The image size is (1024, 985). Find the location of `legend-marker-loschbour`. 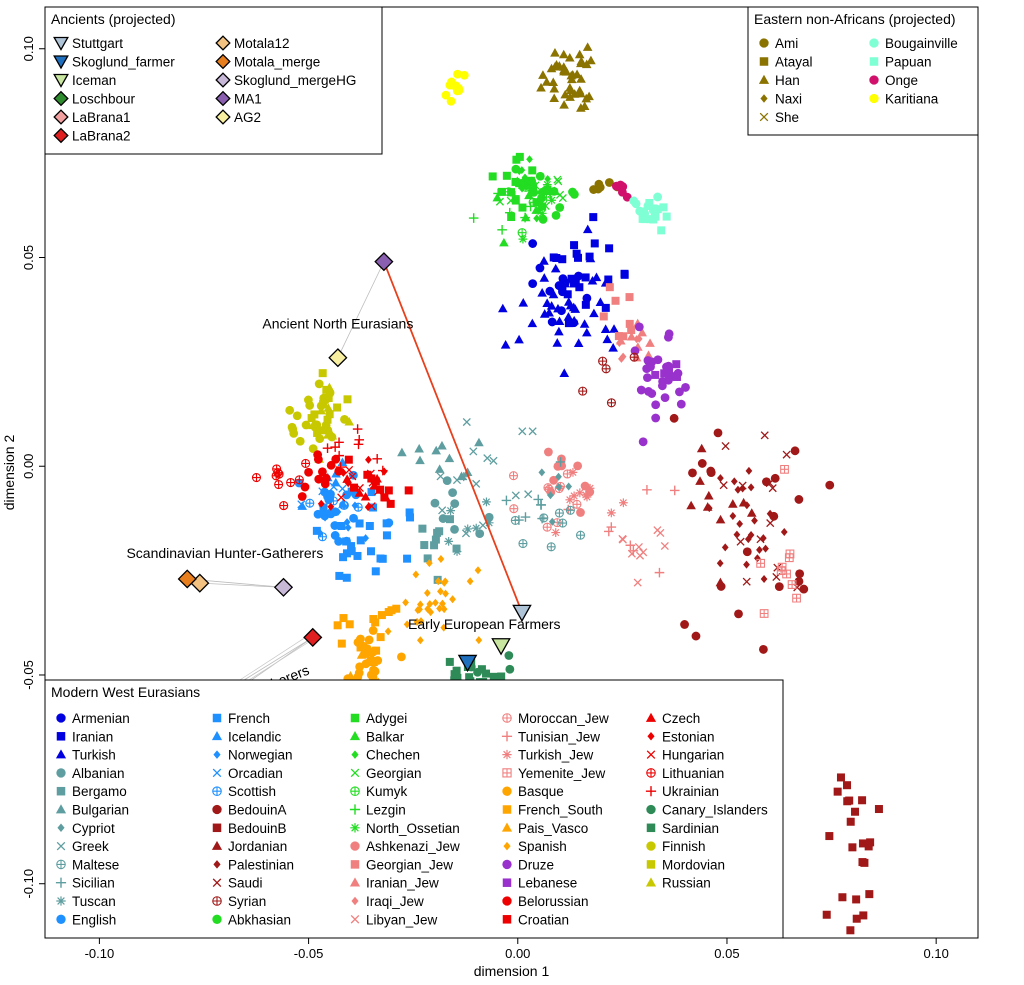

legend-marker-loschbour is located at coordinates (61, 98).